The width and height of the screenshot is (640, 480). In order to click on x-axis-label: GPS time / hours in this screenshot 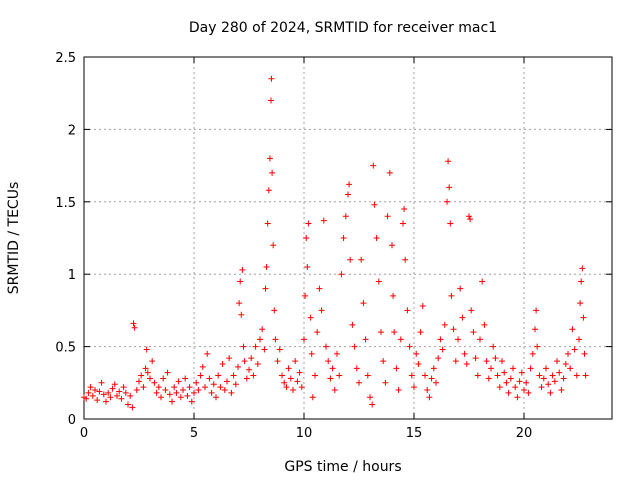, I will do `click(342, 467)`.